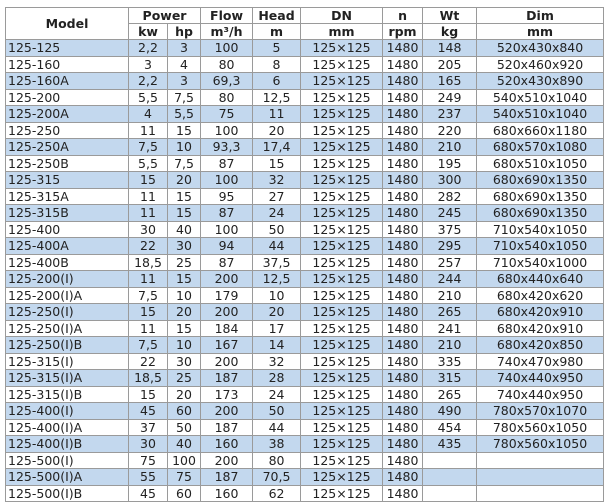  Describe the element at coordinates (540, 394) in the screenshot. I see `cell-dim: 740x440x950` at that location.